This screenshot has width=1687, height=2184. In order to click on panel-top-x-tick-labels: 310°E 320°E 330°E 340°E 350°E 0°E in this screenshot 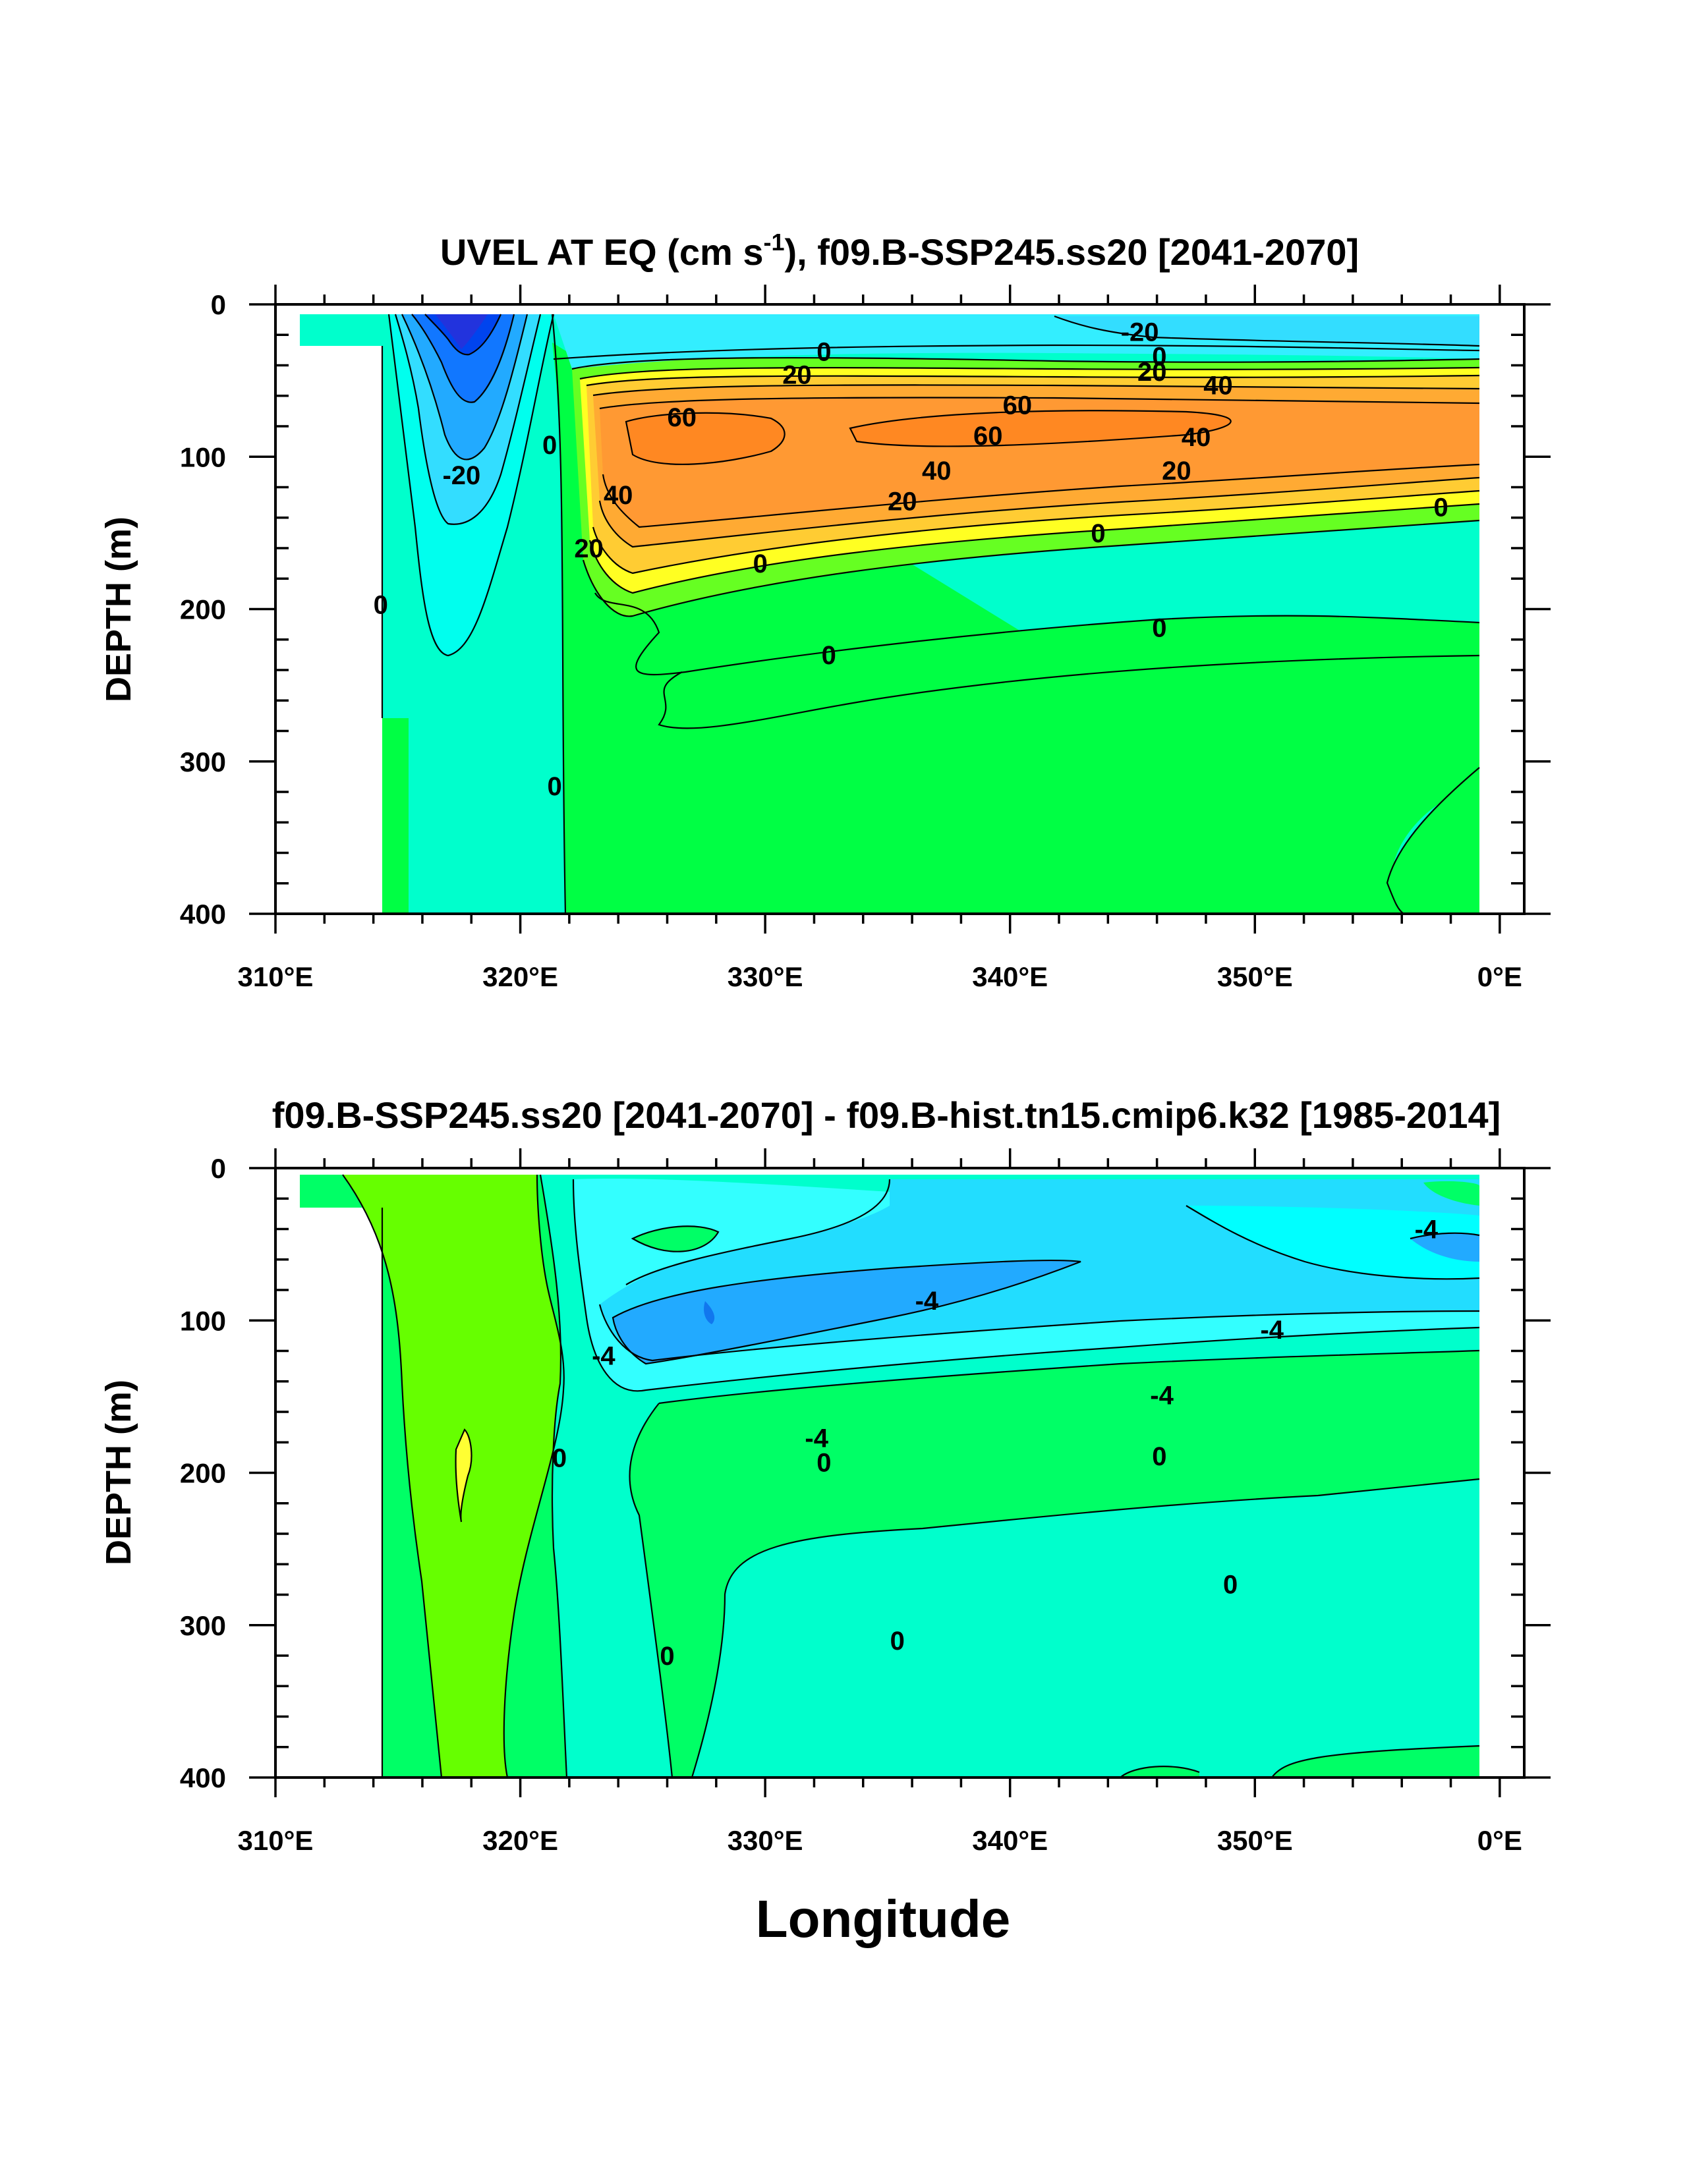, I will do `click(880, 976)`.